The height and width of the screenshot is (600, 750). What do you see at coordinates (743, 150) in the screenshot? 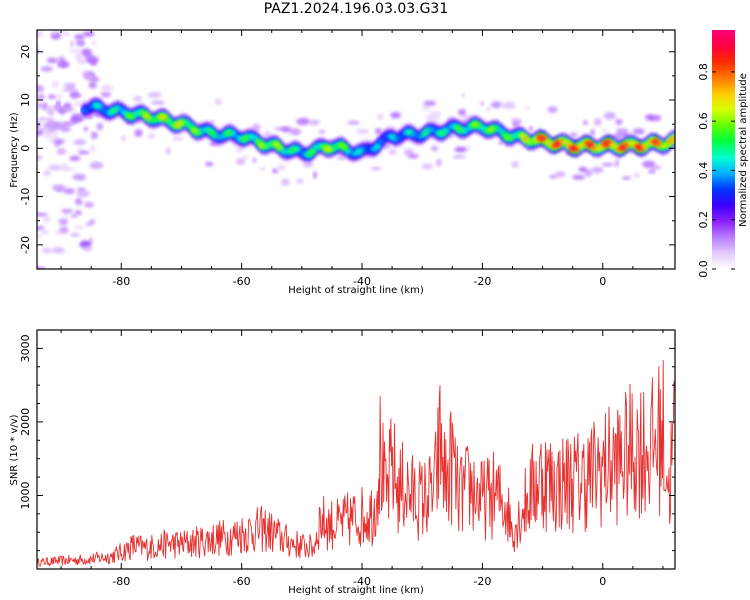
I see `colorbar-label: Normalized spectral amplitude` at bounding box center [743, 150].